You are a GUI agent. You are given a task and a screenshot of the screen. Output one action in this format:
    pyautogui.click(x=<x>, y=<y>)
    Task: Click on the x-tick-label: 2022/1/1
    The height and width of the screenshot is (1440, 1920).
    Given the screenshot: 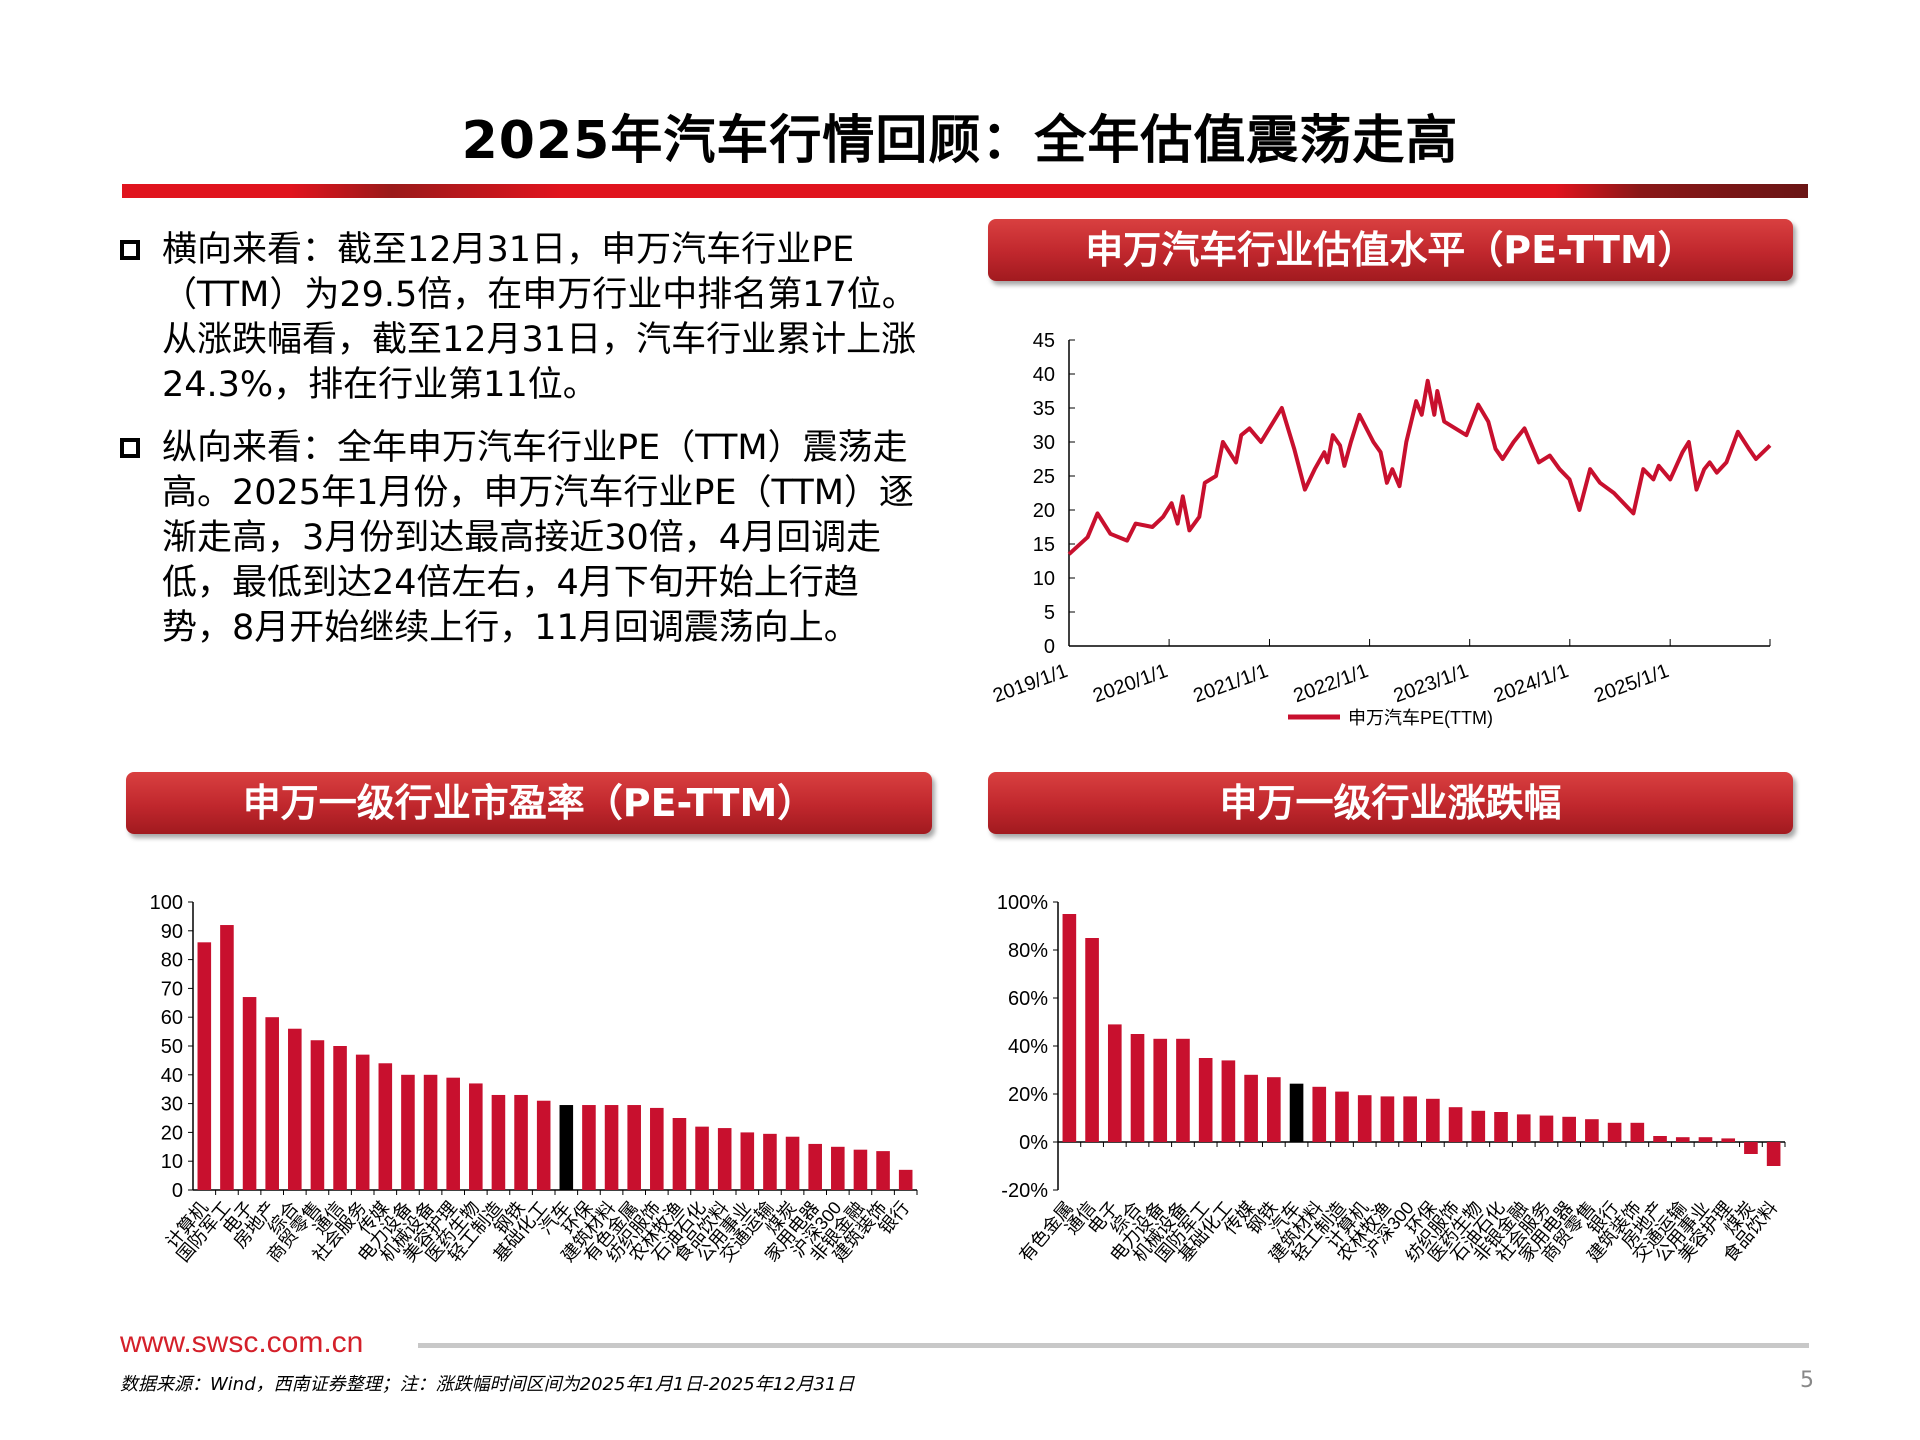 What is the action you would take?
    pyautogui.click(x=1331, y=683)
    